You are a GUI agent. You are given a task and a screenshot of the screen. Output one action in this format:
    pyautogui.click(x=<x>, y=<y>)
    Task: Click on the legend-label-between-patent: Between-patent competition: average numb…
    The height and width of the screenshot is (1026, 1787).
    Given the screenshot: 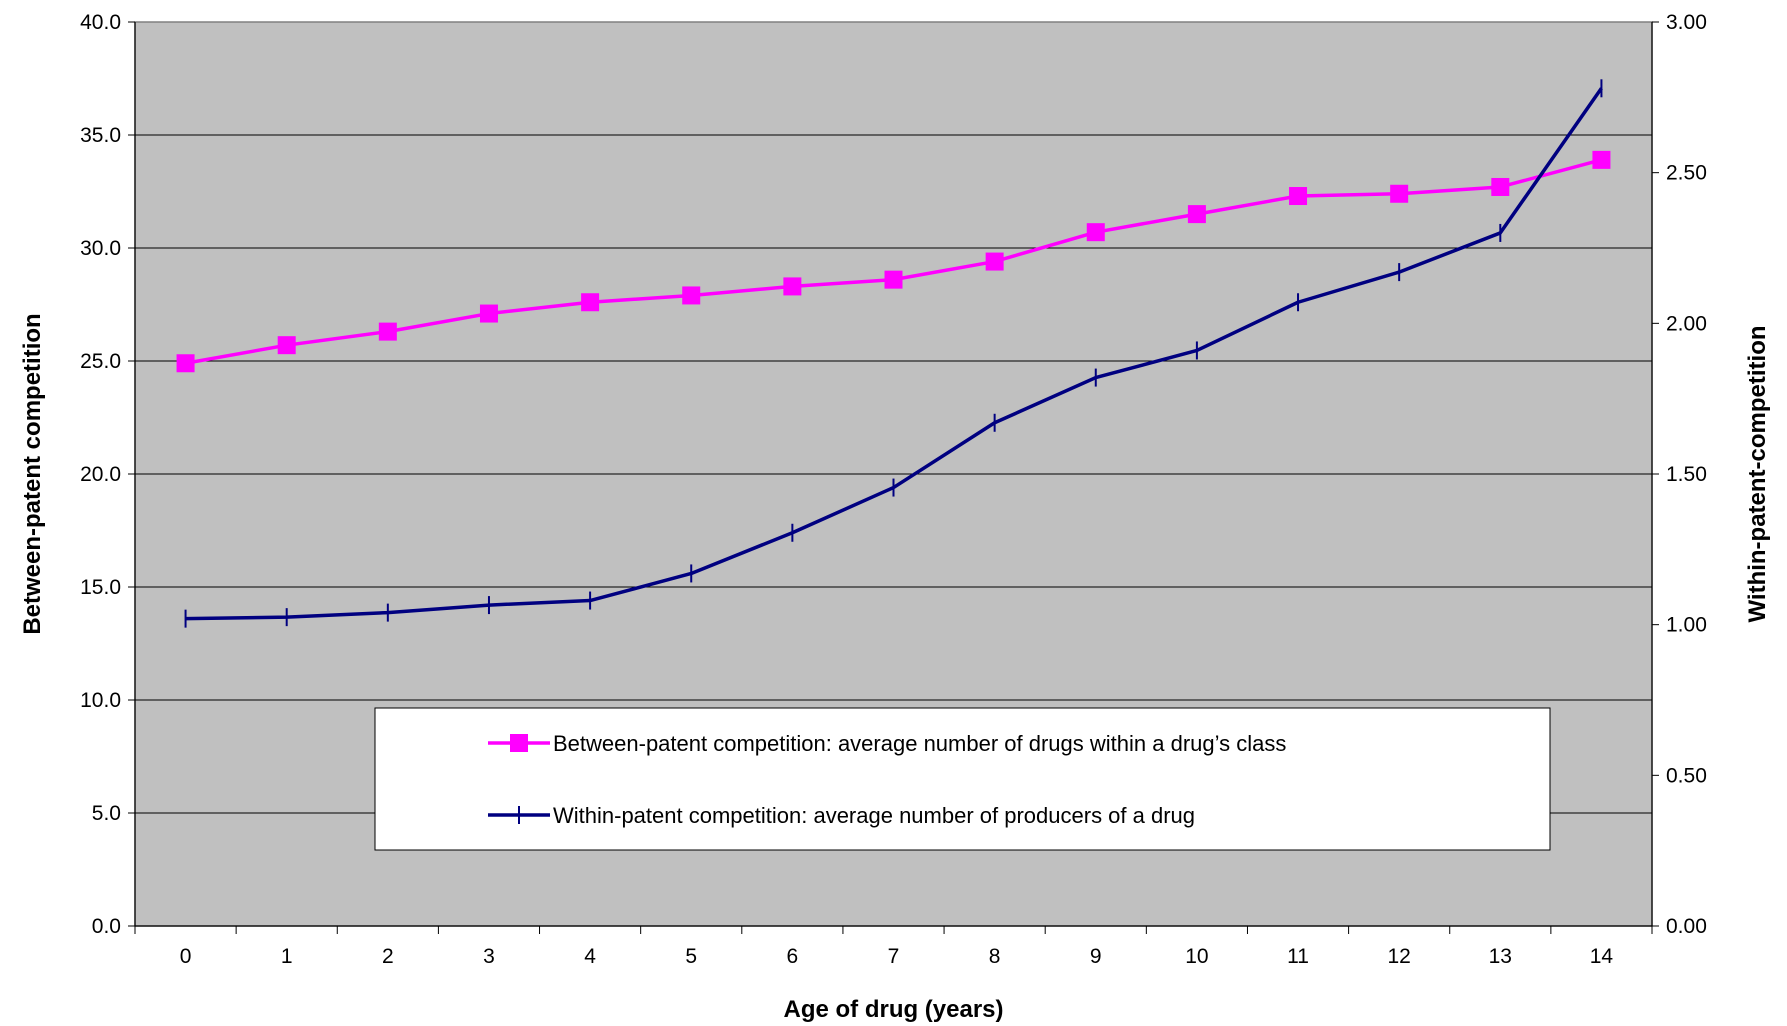 What is the action you would take?
    pyautogui.click(x=919, y=743)
    